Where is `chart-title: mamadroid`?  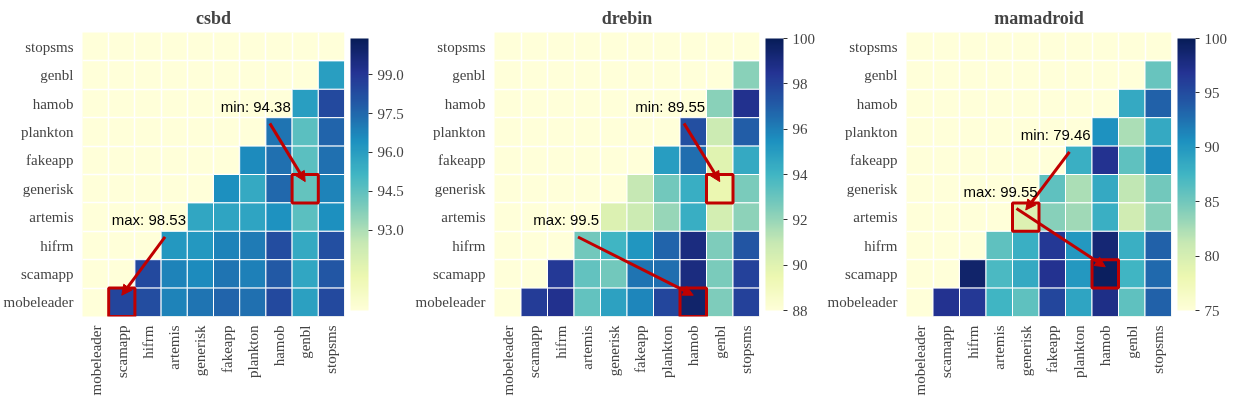 chart-title: mamadroid is located at coordinates (1039, 17).